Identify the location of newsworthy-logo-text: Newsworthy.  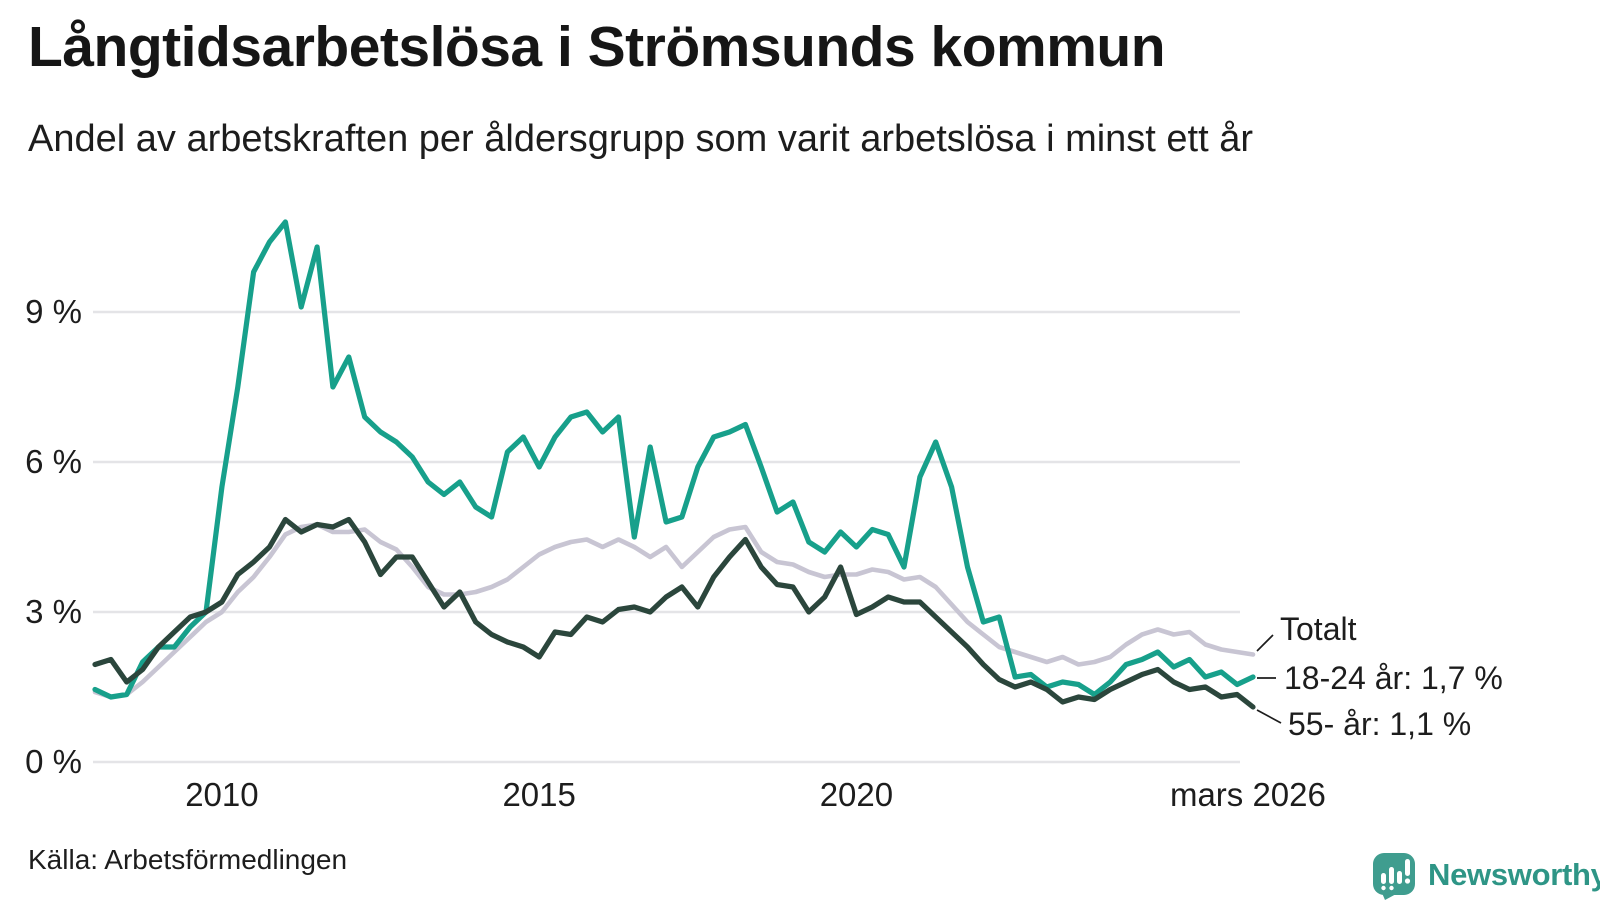
(1514, 874).